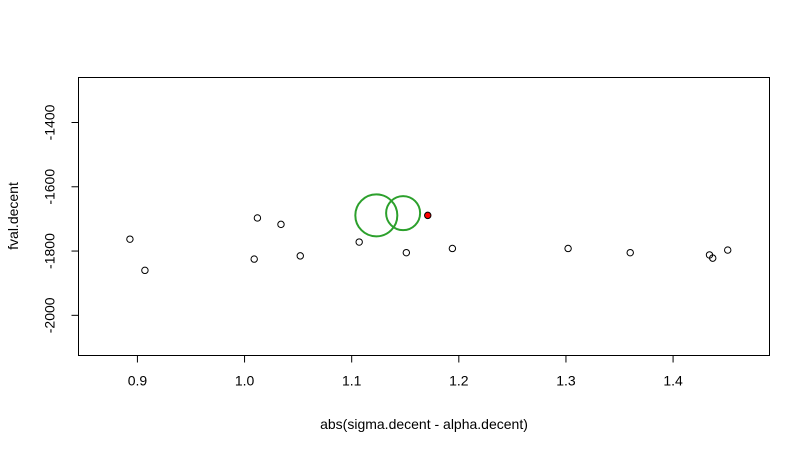 The height and width of the screenshot is (453, 810). I want to click on x-axis-label: abs(sigma.decent - alpha.decent), so click(424, 424).